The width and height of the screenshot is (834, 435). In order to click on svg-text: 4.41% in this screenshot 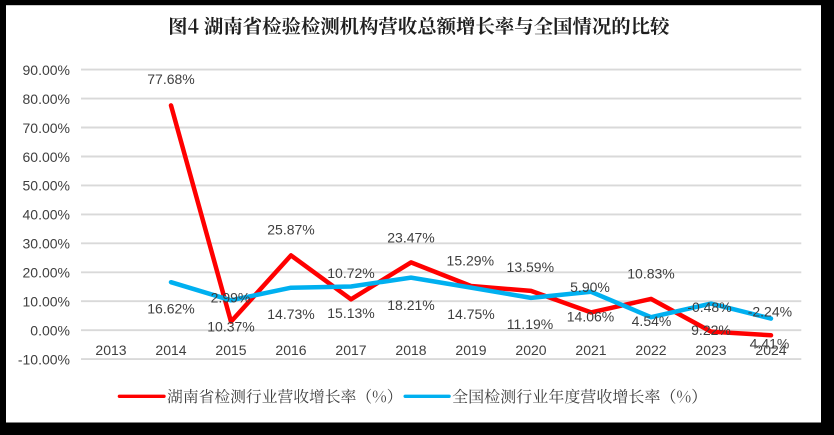, I will do `click(770, 343)`.